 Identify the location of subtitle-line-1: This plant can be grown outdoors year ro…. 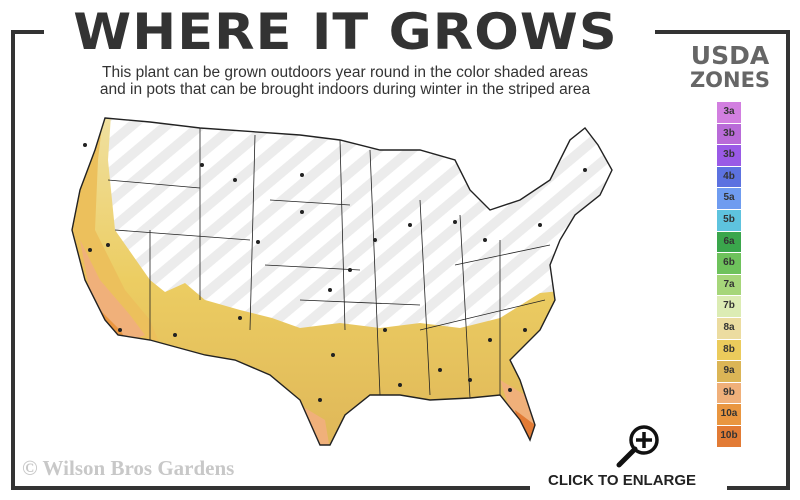
(345, 72).